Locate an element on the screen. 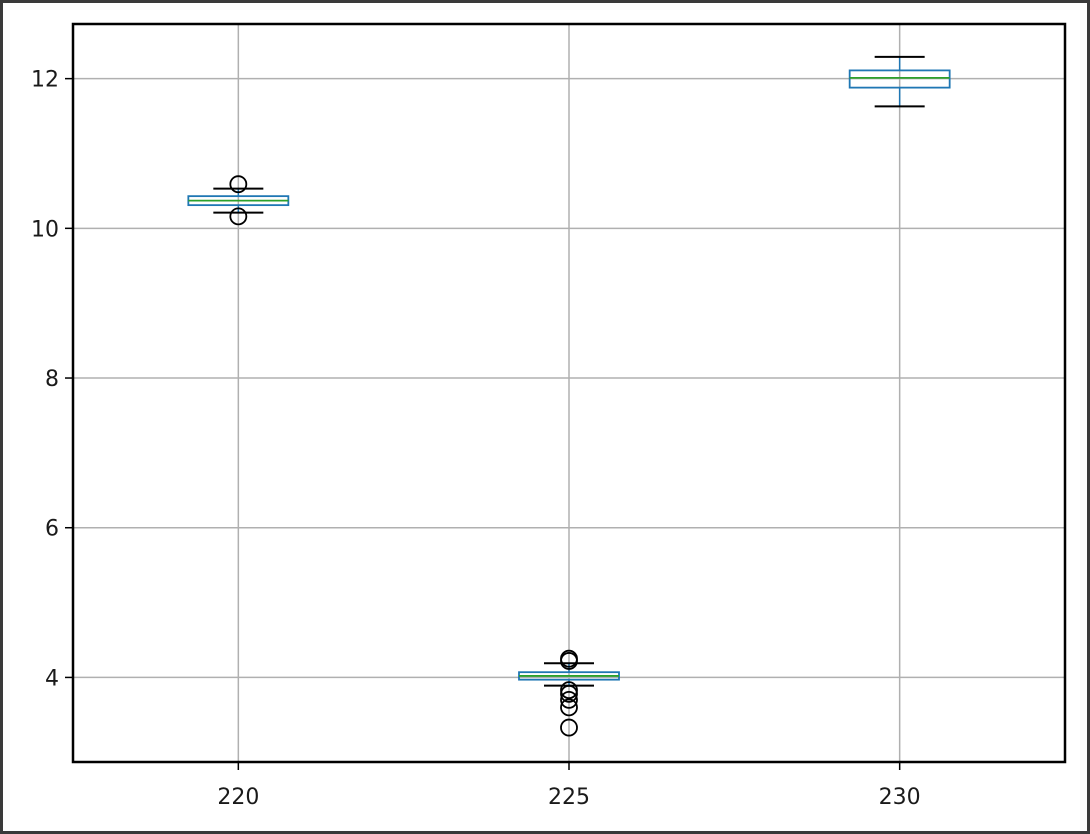 This screenshot has height=834, width=1090. y-tick-label: 8 is located at coordinates (52, 379).